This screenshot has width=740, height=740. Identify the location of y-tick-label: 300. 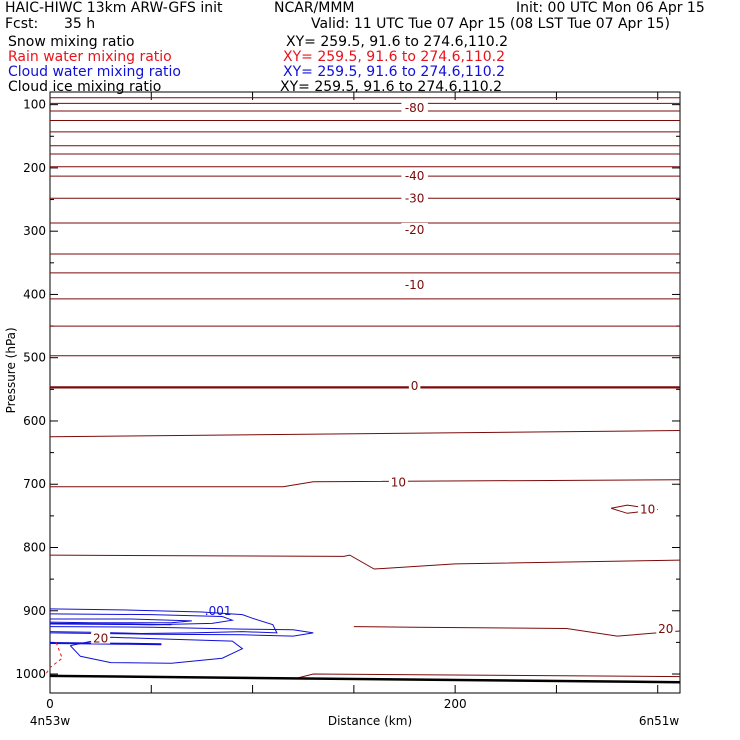
(34, 231).